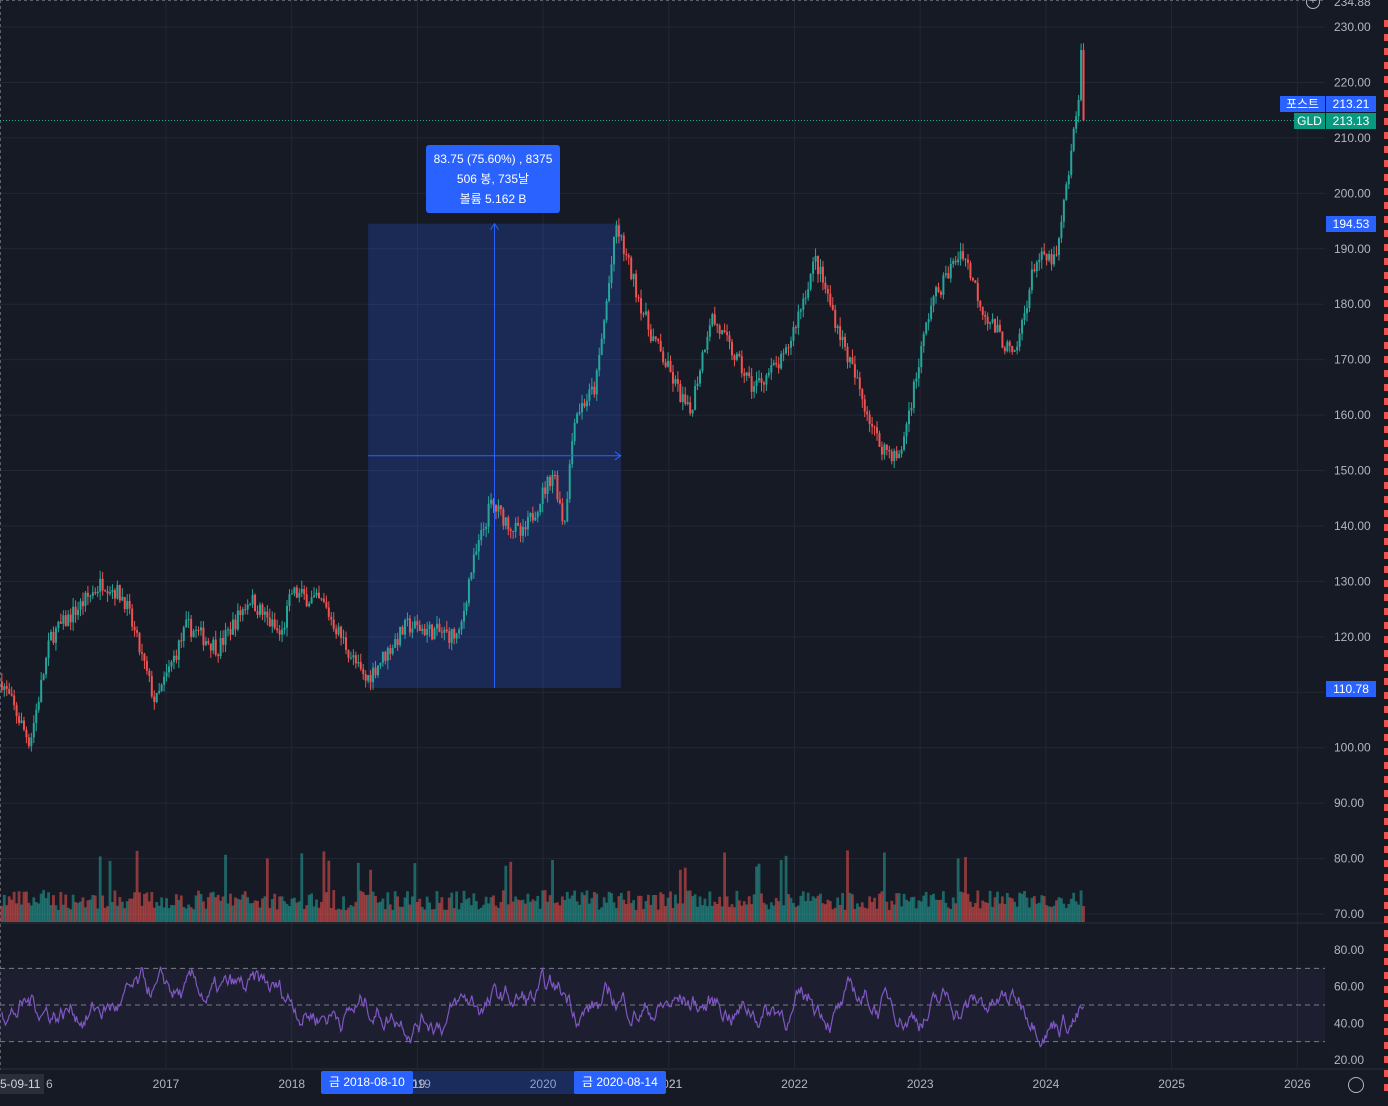  What do you see at coordinates (1356, 1085) in the screenshot?
I see `gear-icon` at bounding box center [1356, 1085].